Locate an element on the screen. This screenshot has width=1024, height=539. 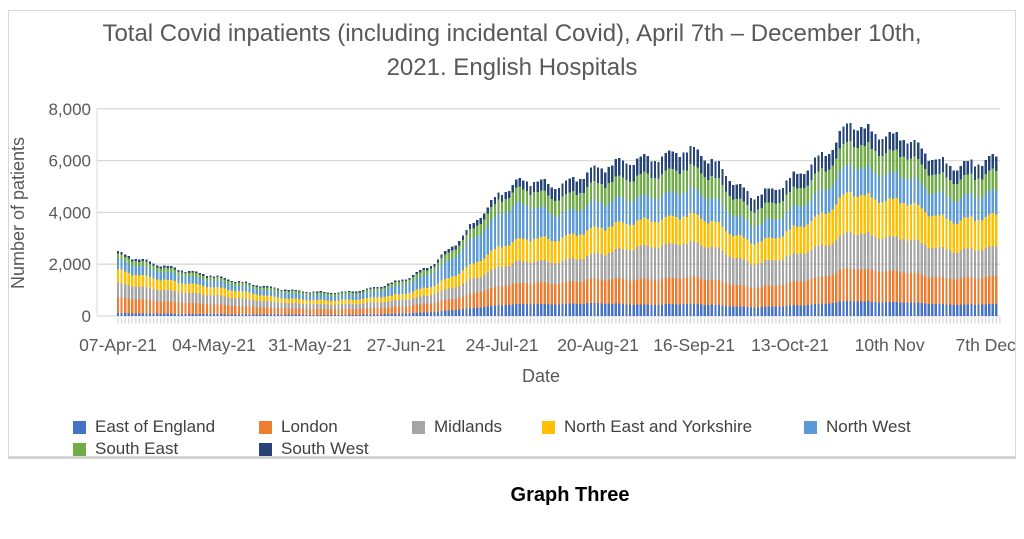
y-axis-tick-labels: 0 2,000 4,000 6,000 8,000 is located at coordinates (69, 213).